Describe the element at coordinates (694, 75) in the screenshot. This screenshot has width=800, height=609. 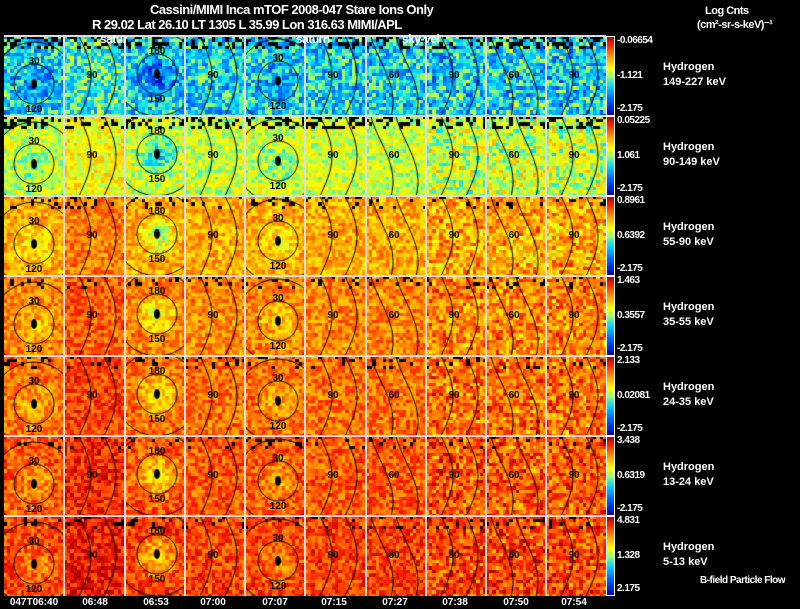
I see `species-label: Hydrogen 149-227 keV` at that location.